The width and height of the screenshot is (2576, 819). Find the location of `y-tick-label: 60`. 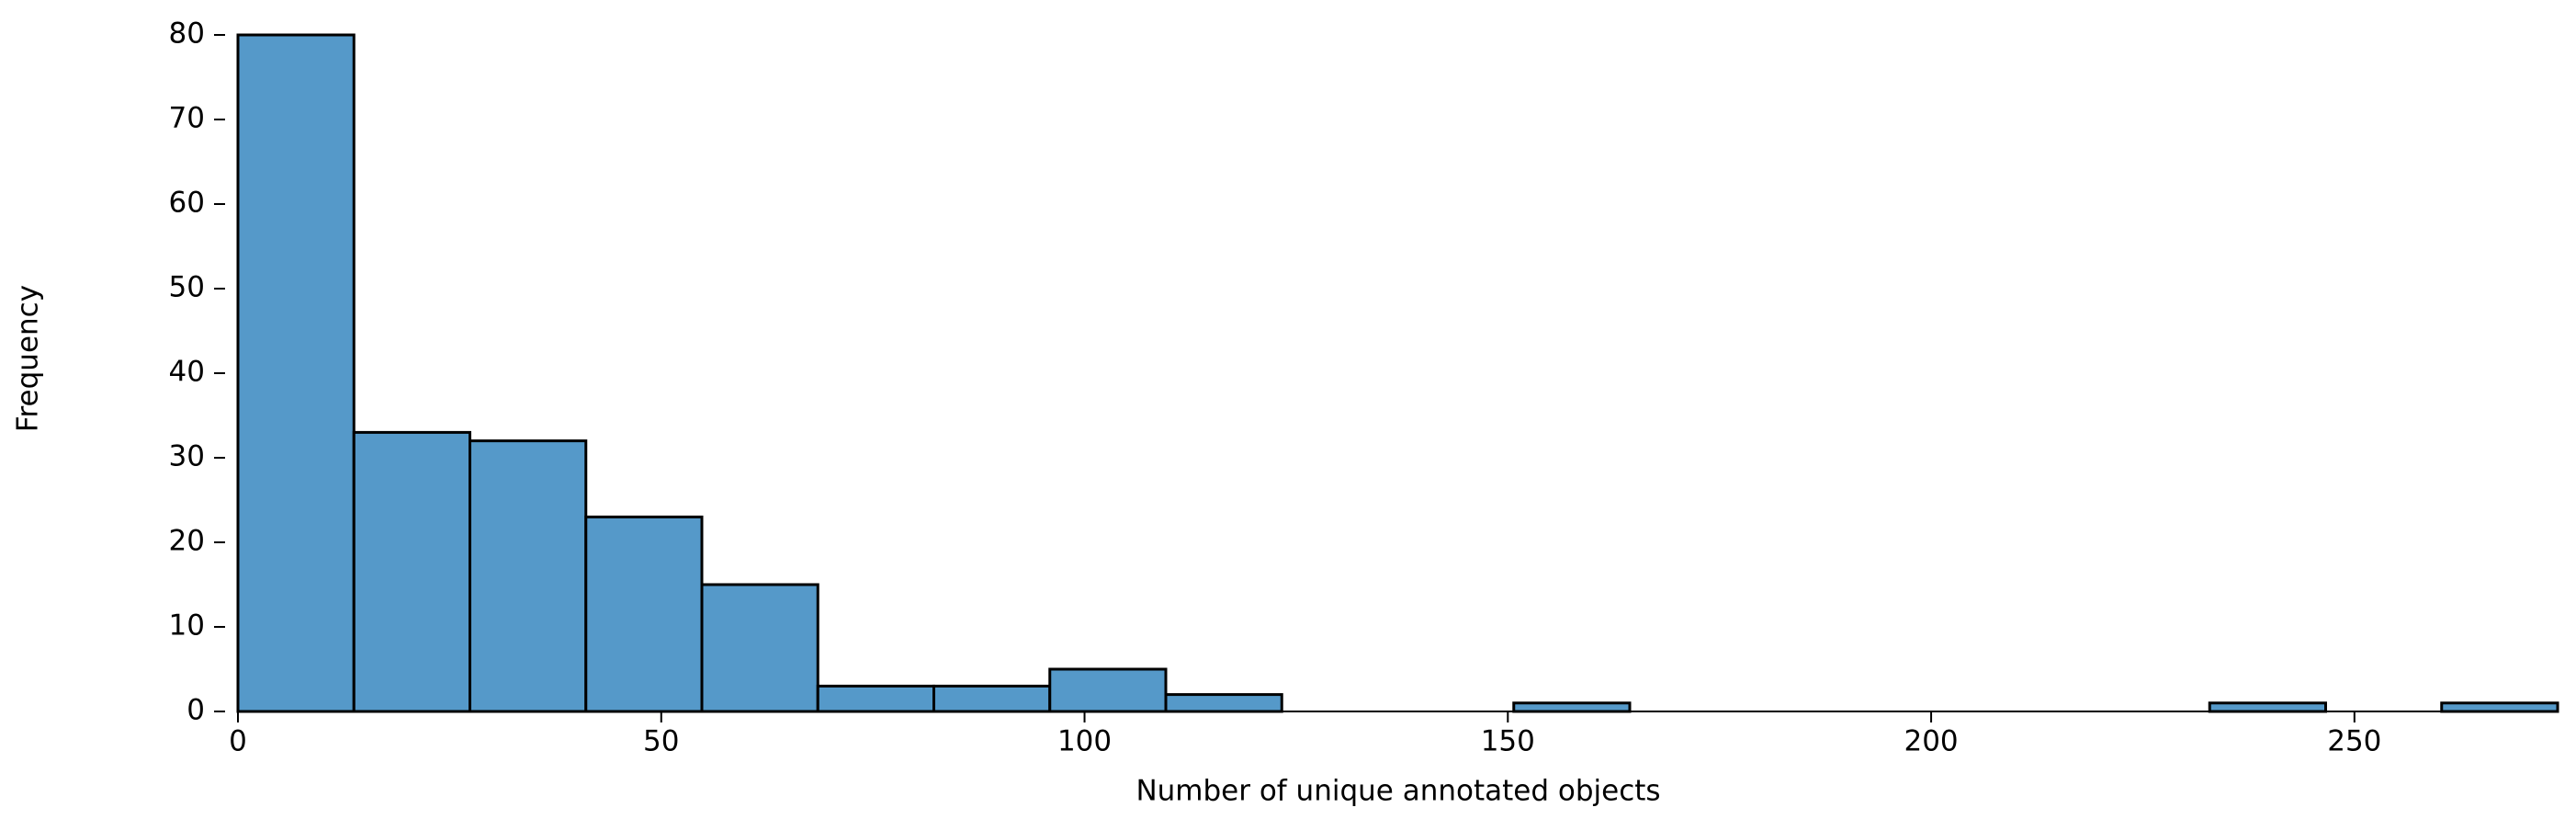

y-tick-label: 60 is located at coordinates (187, 203).